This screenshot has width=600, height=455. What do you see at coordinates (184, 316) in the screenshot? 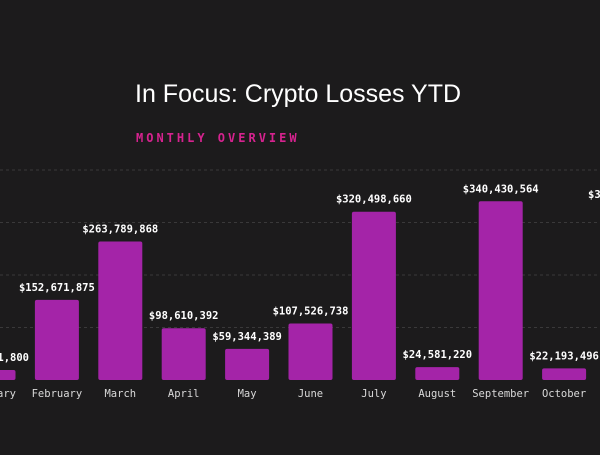
I see `value-label: $98,610,392` at bounding box center [184, 316].